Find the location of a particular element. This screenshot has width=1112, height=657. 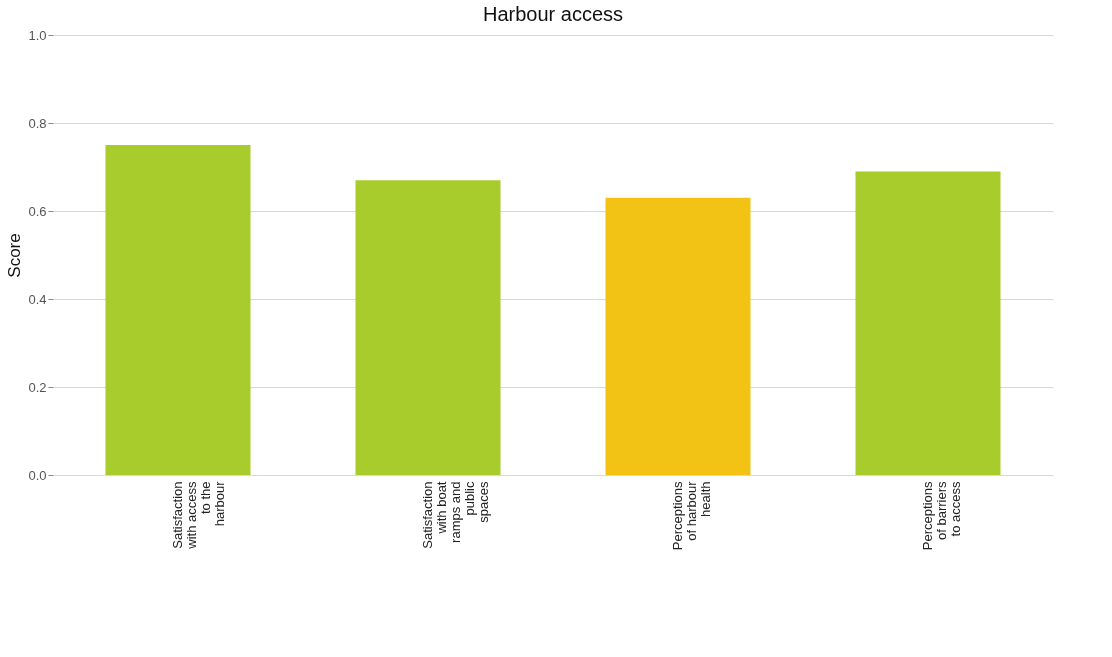

y-axis-title: Score is located at coordinates (15, 255).